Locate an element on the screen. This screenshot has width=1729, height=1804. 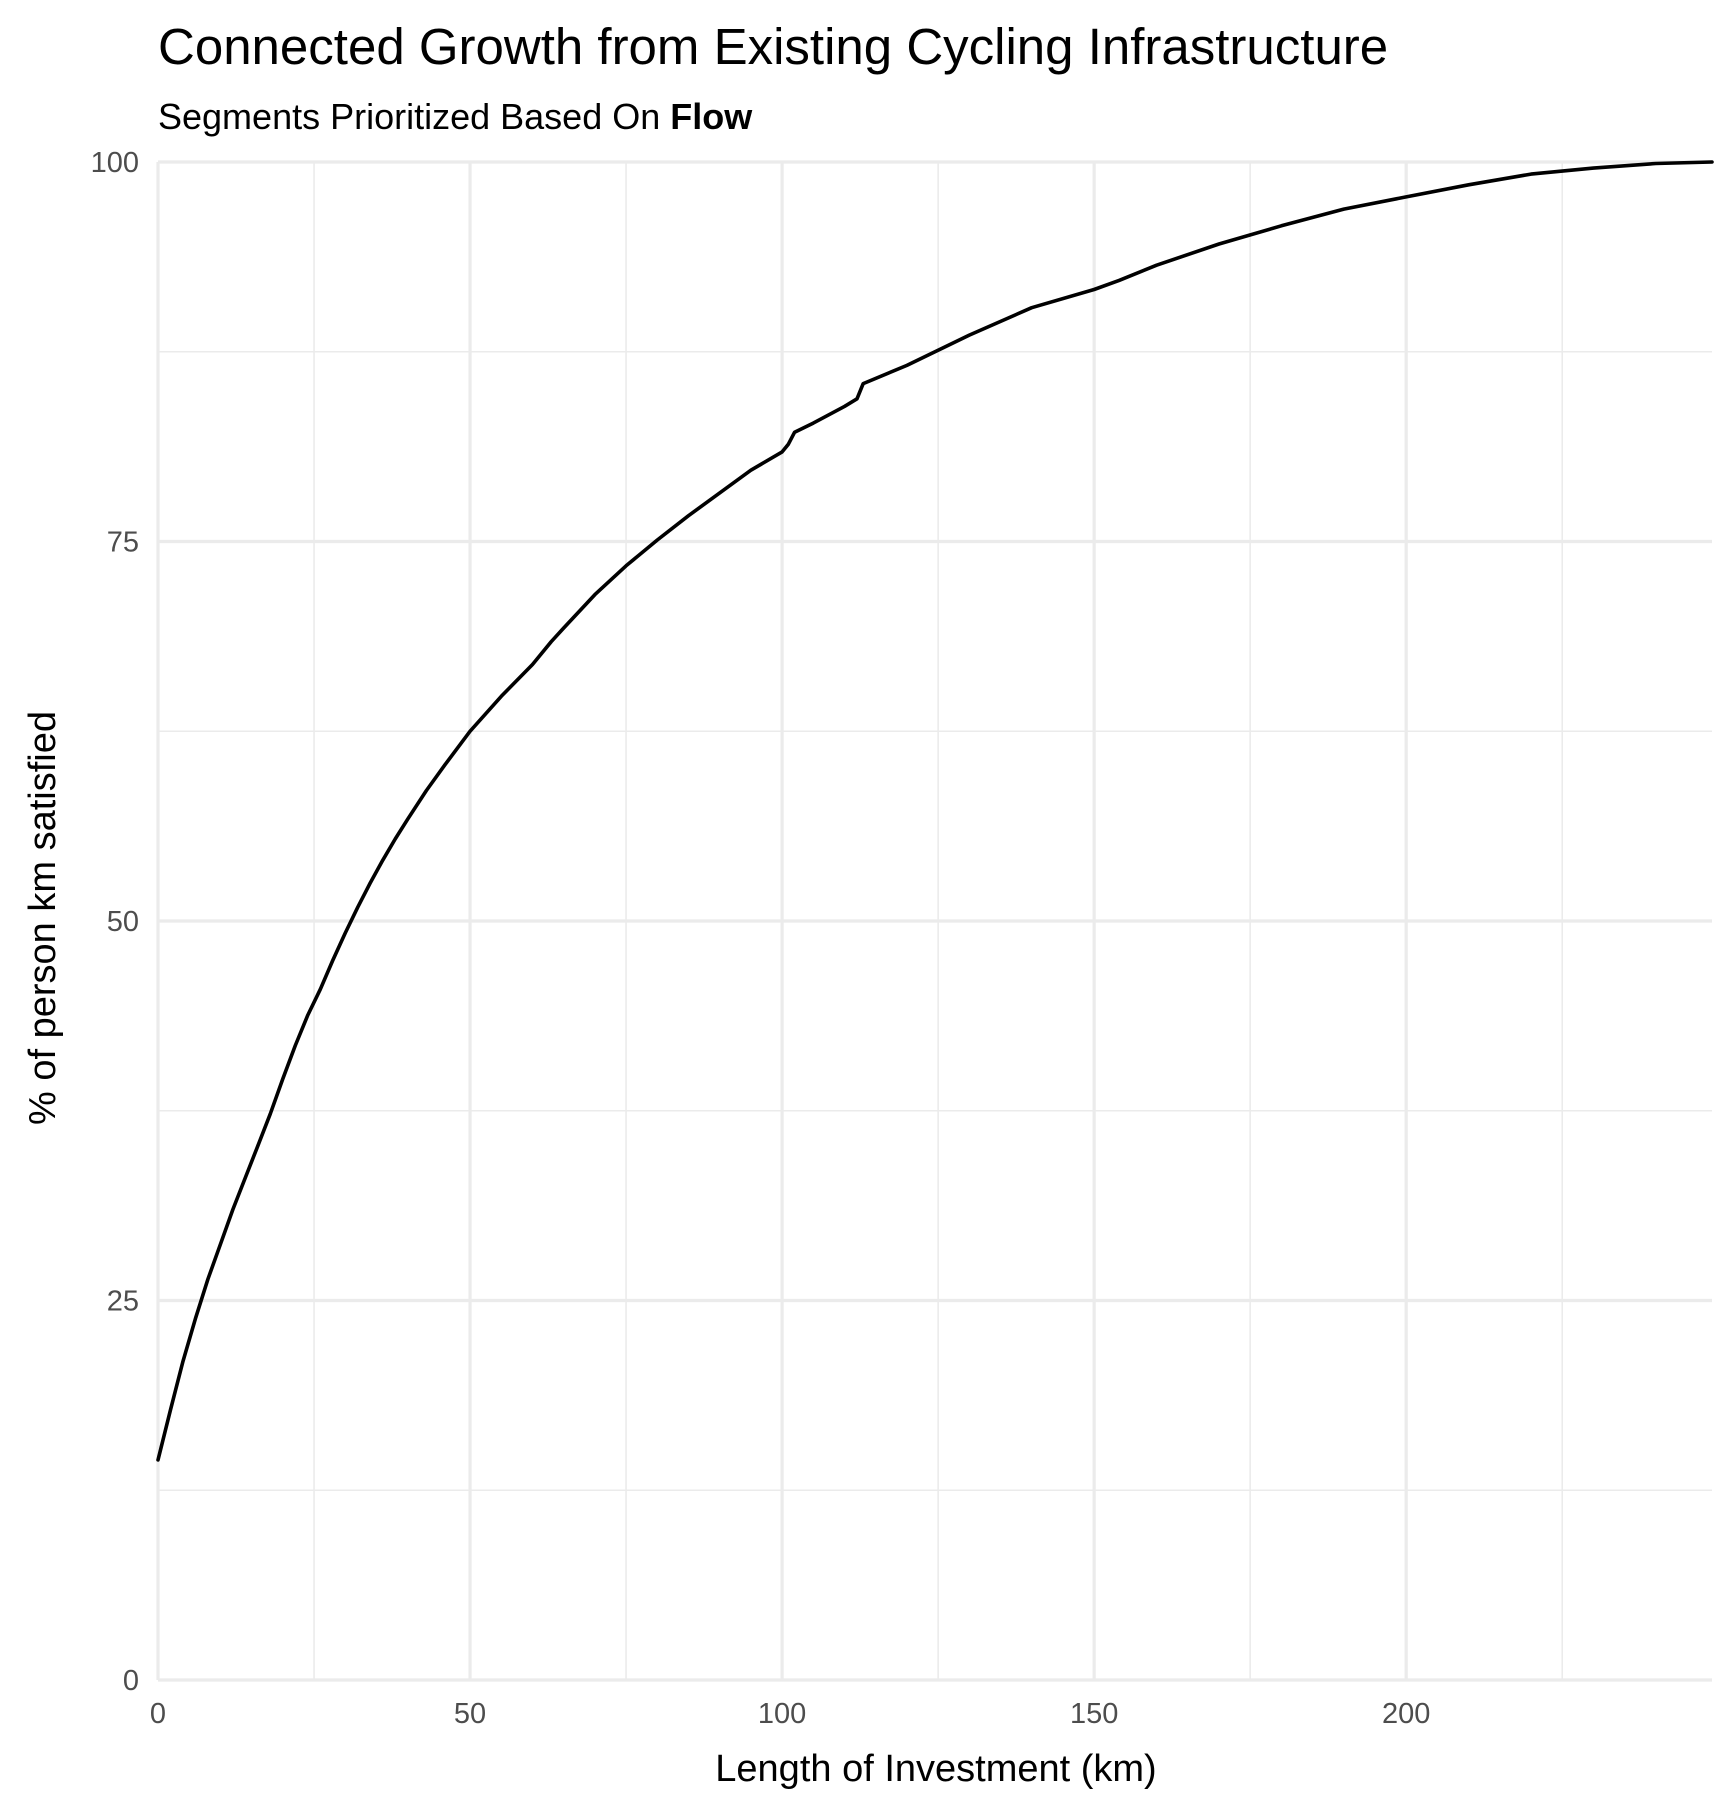
y-tick-label: 25 is located at coordinates (123, 1302).